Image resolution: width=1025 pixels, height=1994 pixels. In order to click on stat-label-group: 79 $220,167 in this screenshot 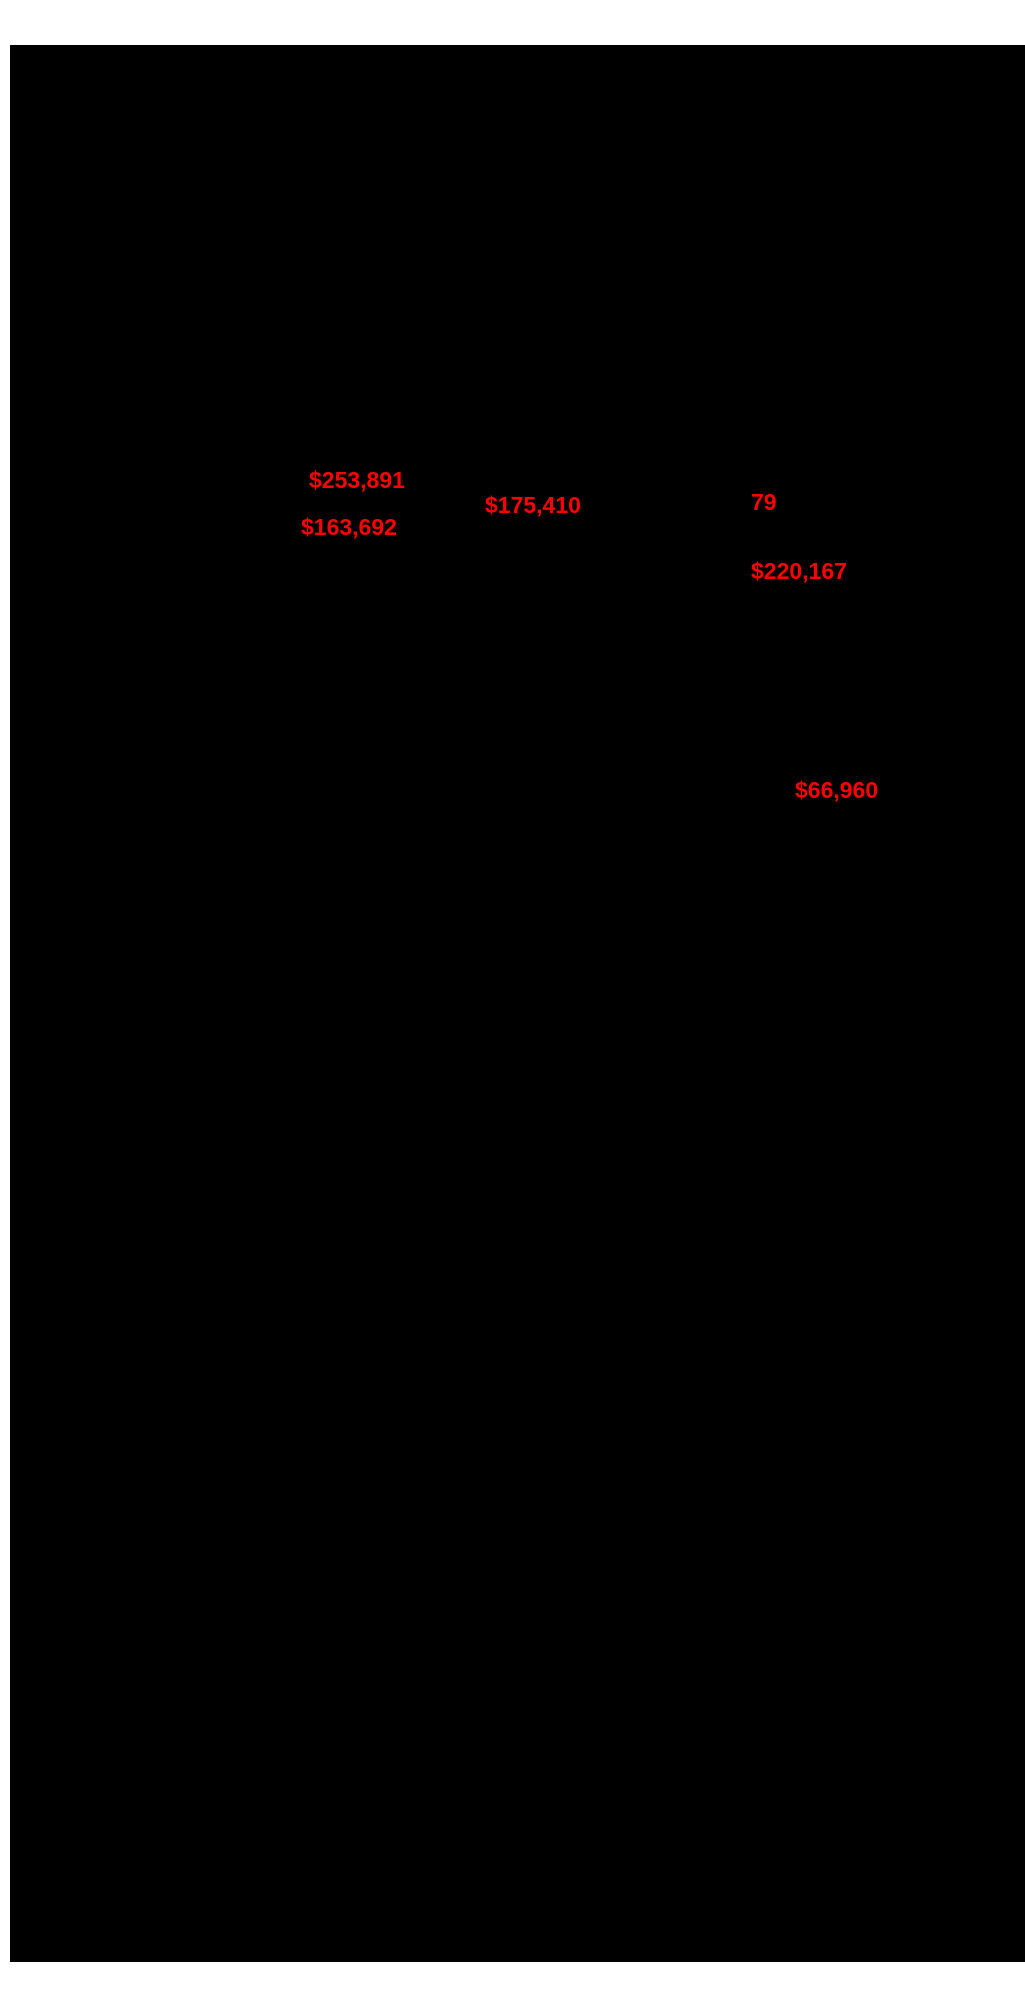, I will do `click(799, 537)`.